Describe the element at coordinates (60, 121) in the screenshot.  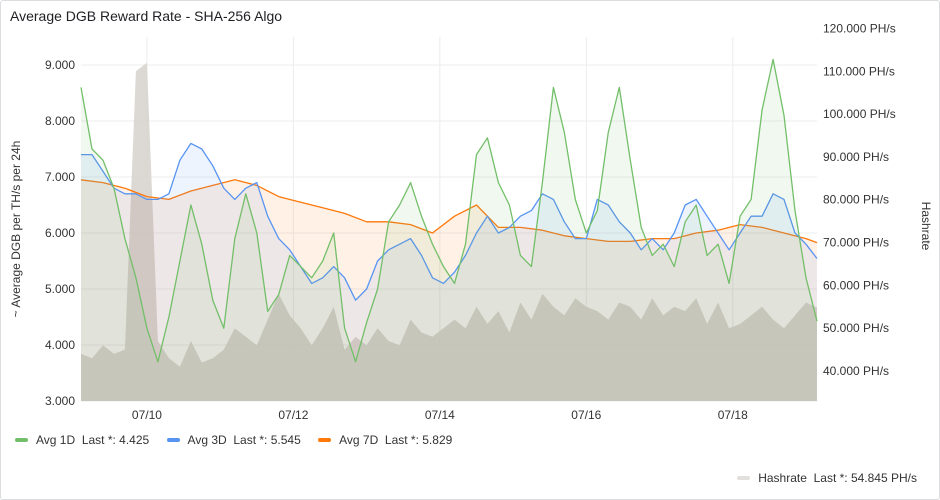
I see `y-tick-label: 8.000` at that location.